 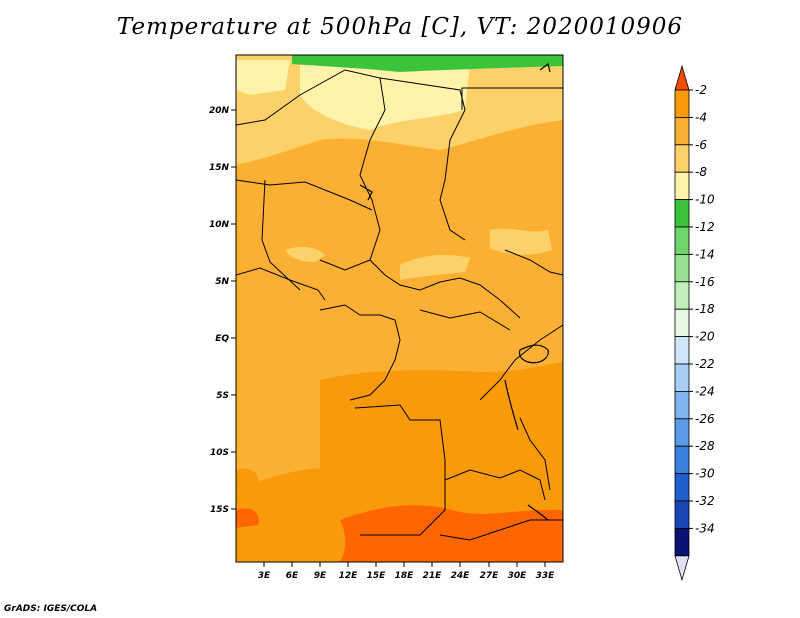 I want to click on latitude-axis: 20N 15N 10N 5N EQ 5S 10S 15S, so click(x=222, y=310).